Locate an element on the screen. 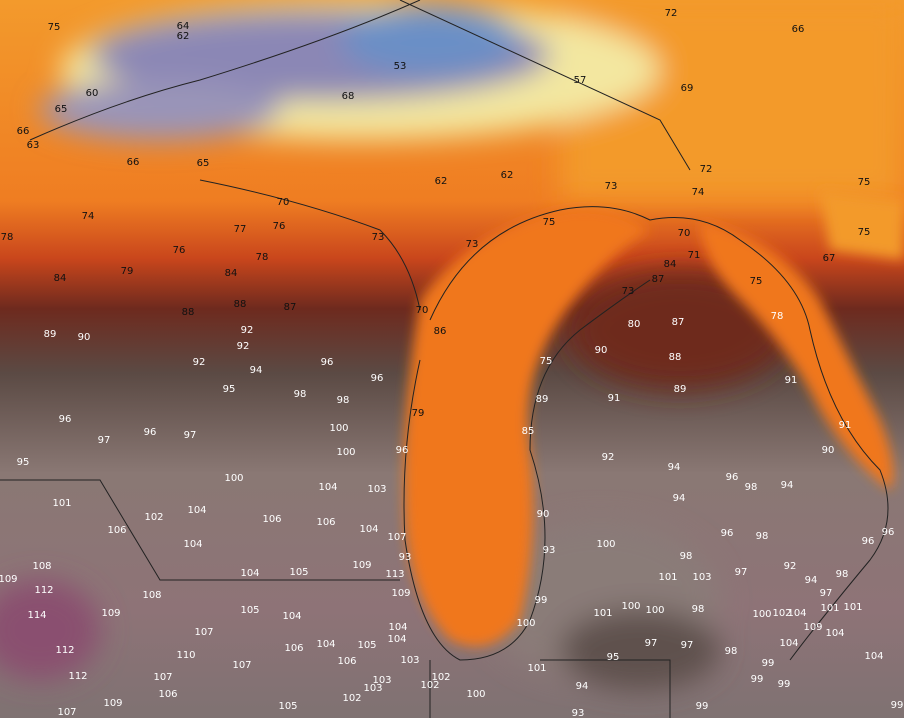 This screenshot has height=718, width=904. temperature-label: 108 is located at coordinates (151, 595).